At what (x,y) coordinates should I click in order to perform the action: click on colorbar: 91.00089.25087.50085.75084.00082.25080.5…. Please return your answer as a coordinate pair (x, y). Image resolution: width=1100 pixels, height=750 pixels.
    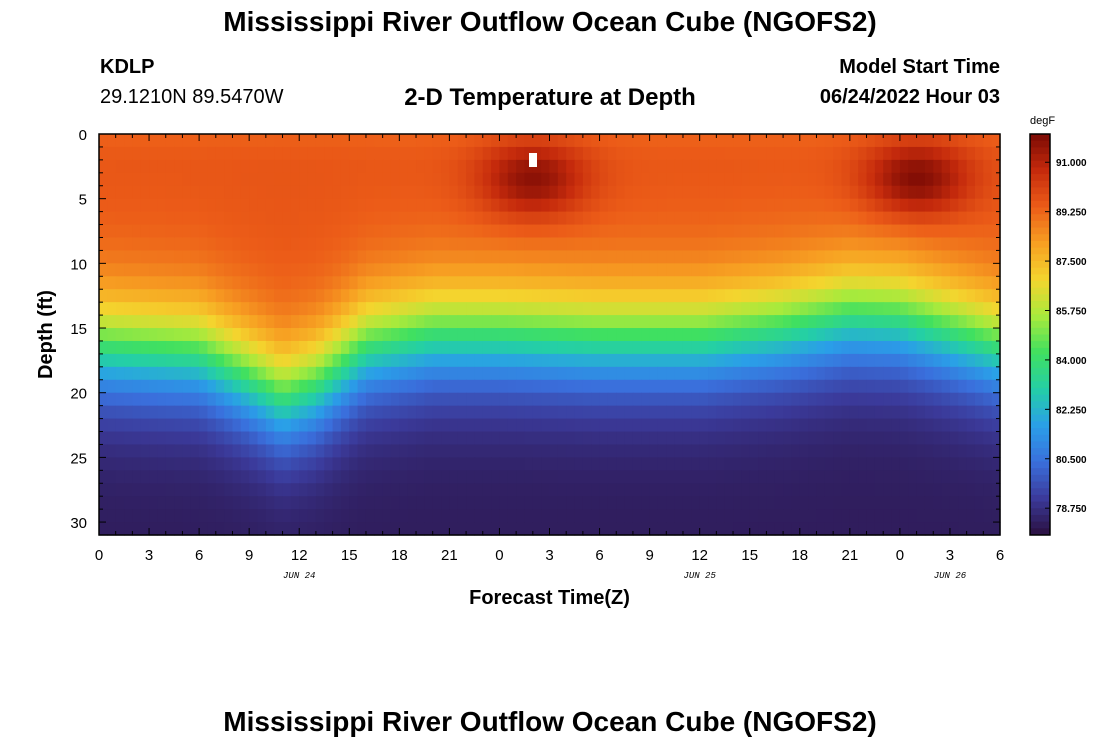
    Looking at the image, I should click on (1058, 325).